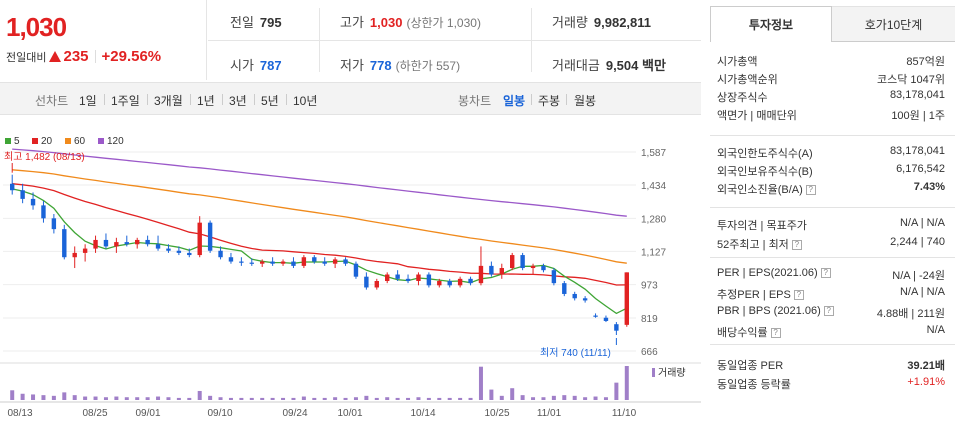 This screenshot has width=955, height=432. What do you see at coordinates (649, 319) in the screenshot?
I see `y-tick-label: 819` at bounding box center [649, 319].